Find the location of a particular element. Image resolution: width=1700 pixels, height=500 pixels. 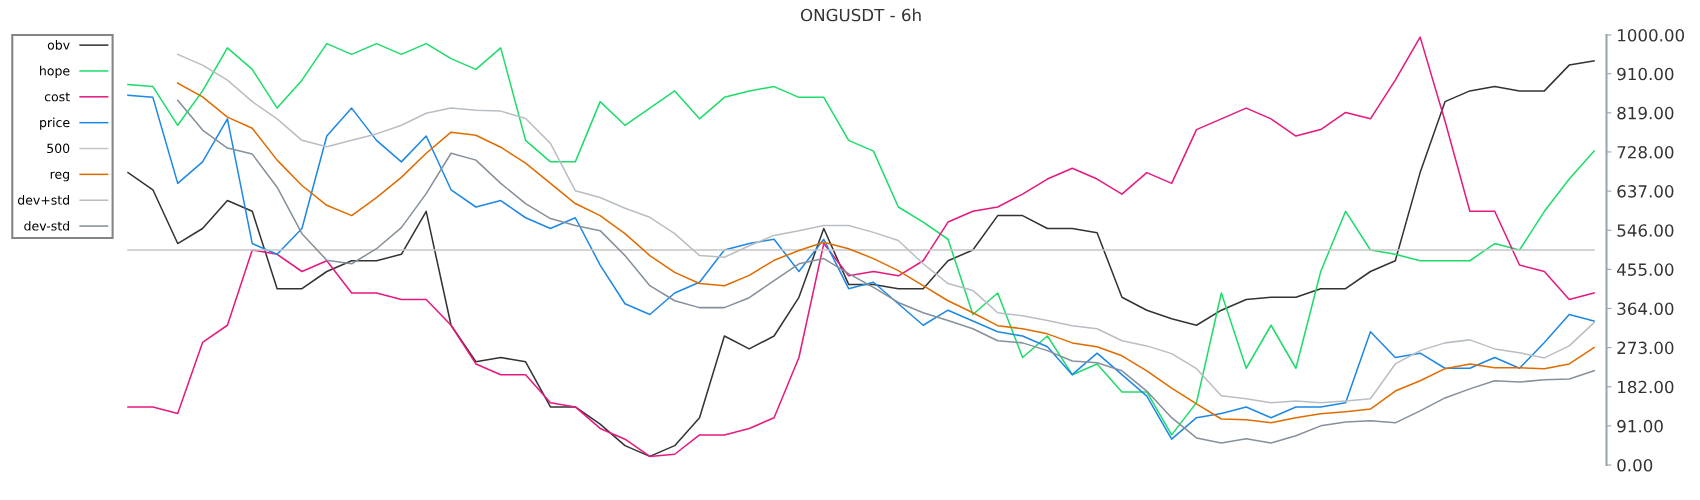

y-tick-label: 364.00 is located at coordinates (1645, 309).